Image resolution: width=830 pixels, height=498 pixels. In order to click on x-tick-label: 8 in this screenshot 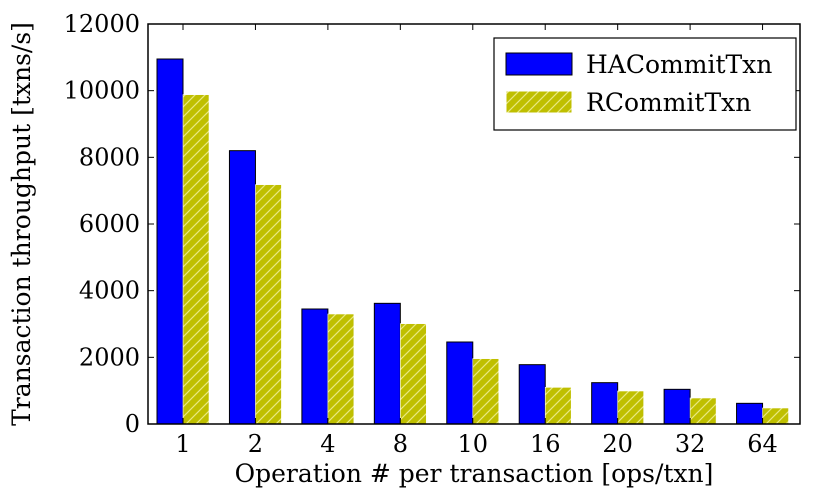, I will do `click(400, 444)`.